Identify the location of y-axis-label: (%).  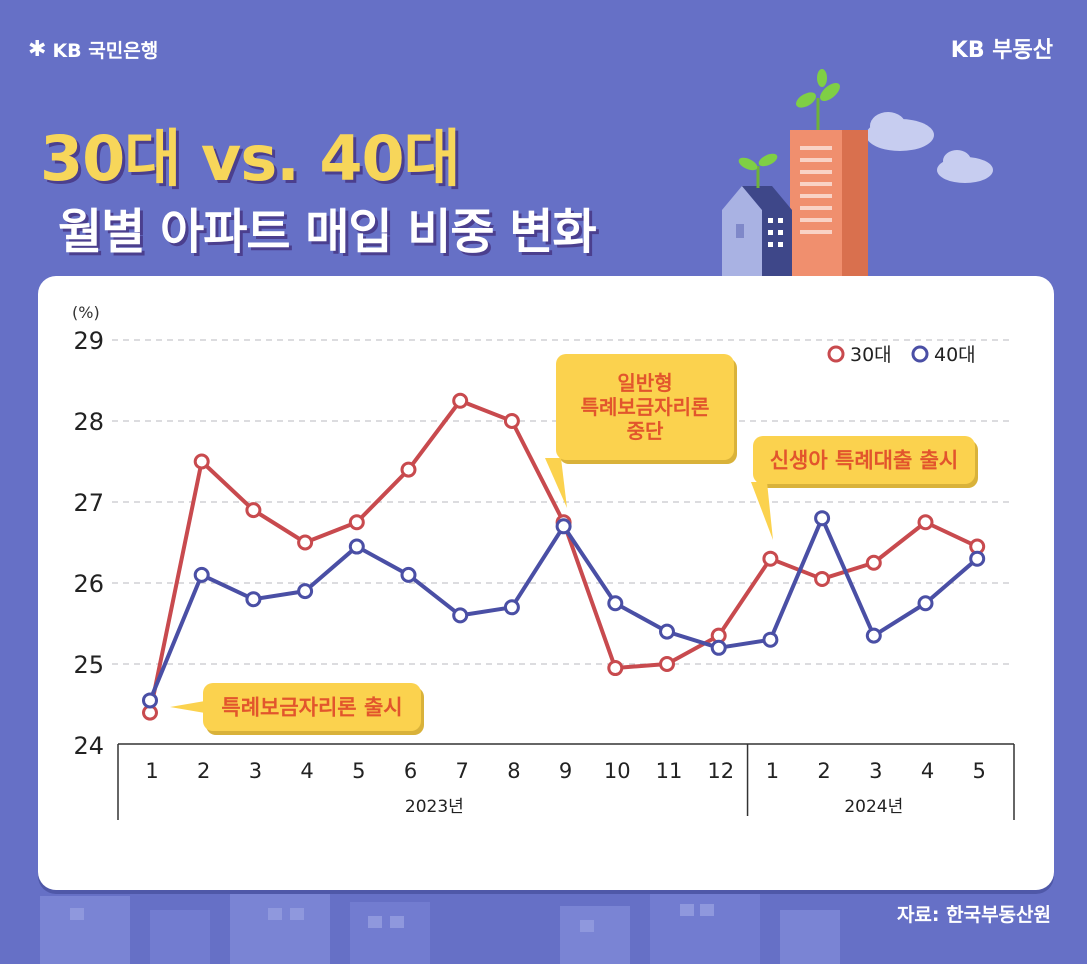
(86, 312).